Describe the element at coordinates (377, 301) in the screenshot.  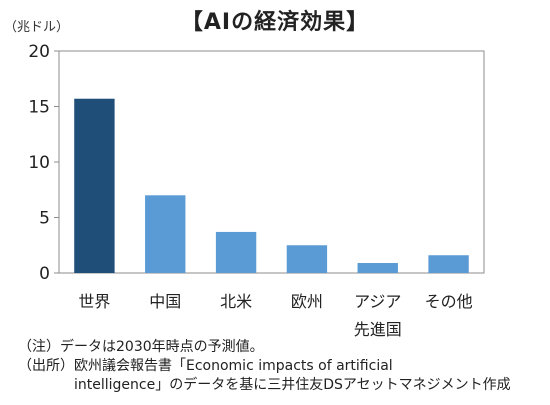
I see `x-tick-label: アジア` at that location.